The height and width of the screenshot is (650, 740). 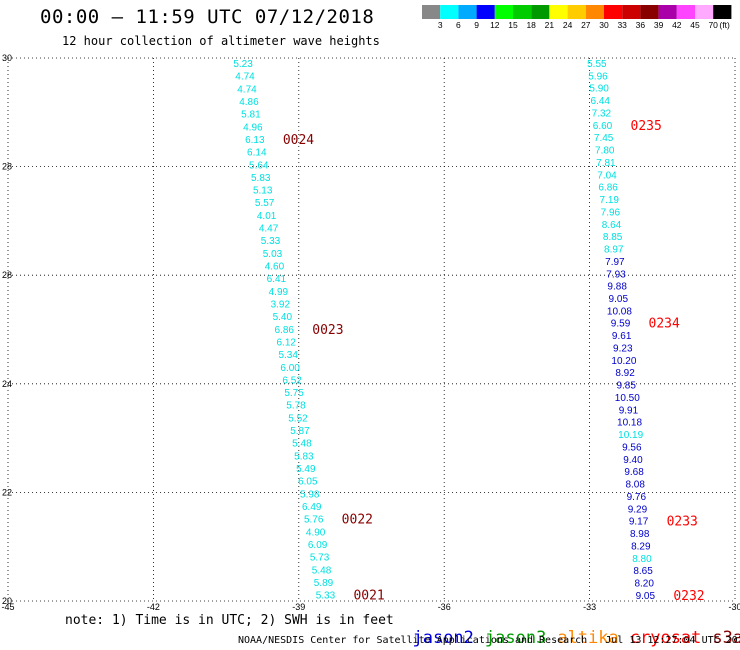 What do you see at coordinates (601, 101) in the screenshot?
I see `wave-height-value: 6.44` at bounding box center [601, 101].